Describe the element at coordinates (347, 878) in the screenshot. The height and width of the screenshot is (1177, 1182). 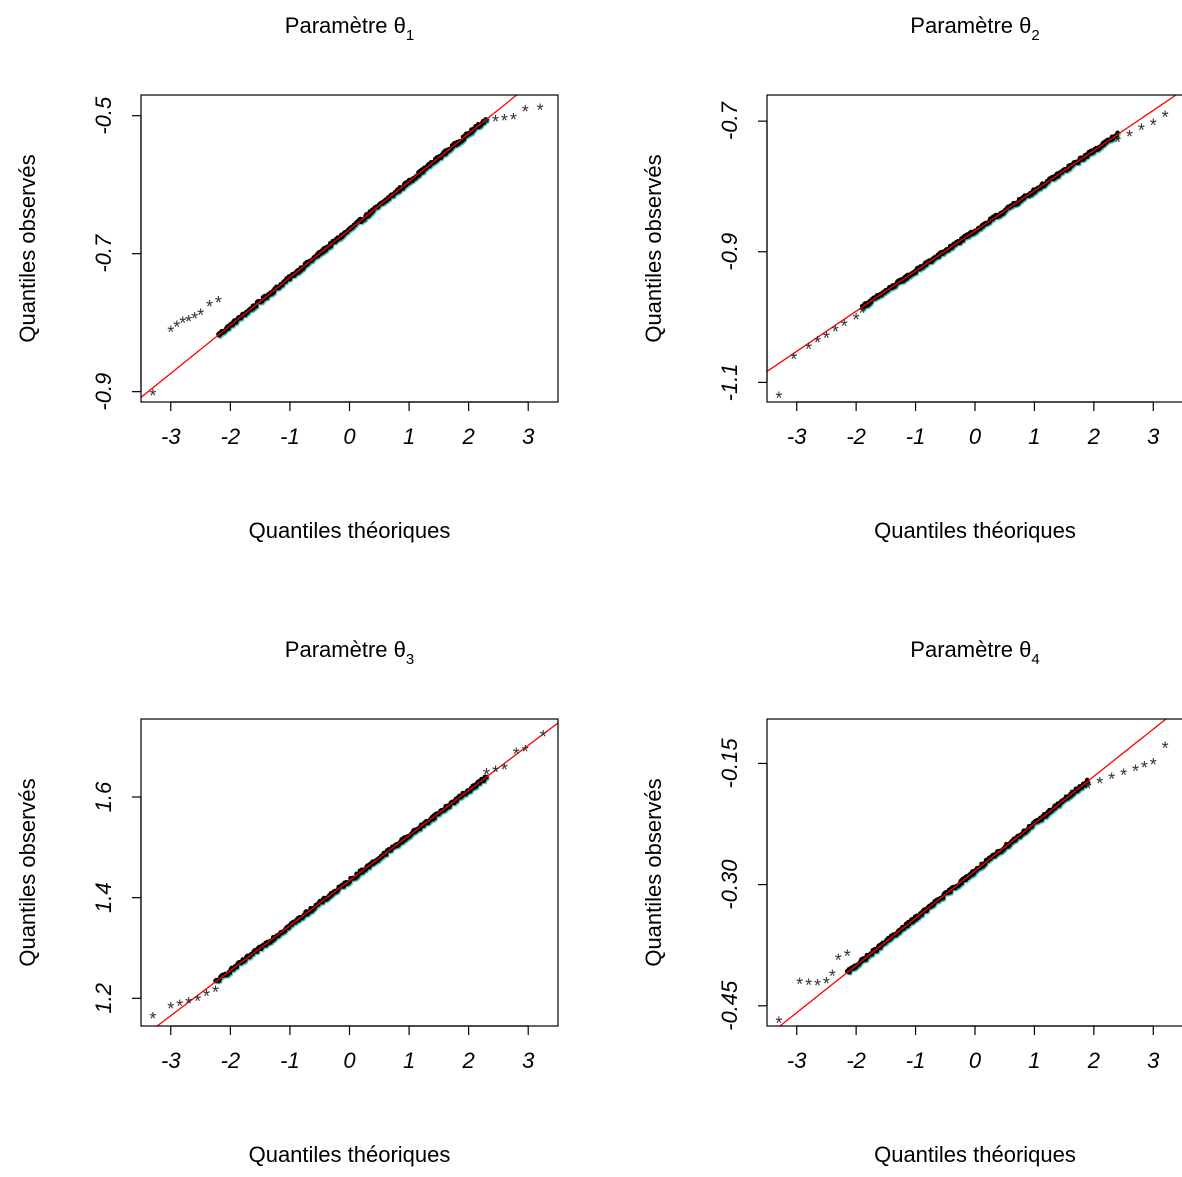
I see `tail-points: ** * * * * ** * ** **` at that location.